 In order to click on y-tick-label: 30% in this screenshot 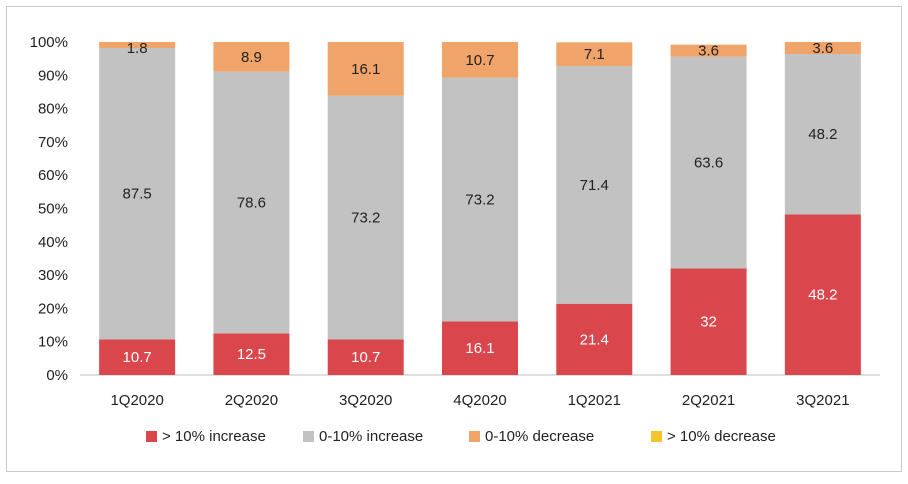, I will do `click(53, 275)`.